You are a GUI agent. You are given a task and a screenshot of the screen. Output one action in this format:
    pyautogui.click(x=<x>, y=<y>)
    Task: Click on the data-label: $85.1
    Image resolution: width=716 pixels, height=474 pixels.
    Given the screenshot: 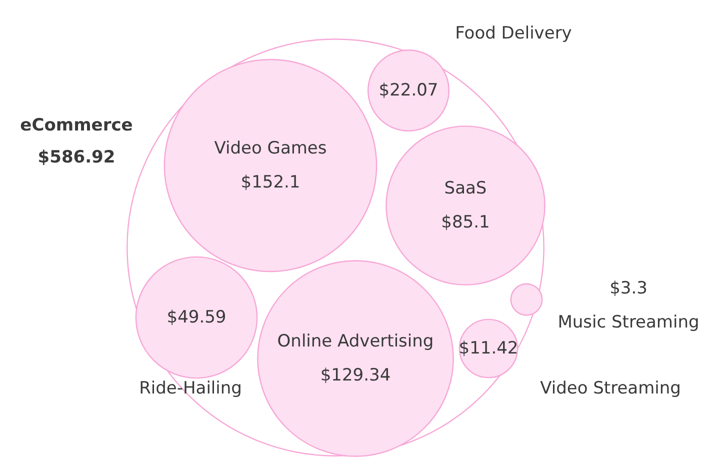 What is the action you would take?
    pyautogui.click(x=465, y=222)
    